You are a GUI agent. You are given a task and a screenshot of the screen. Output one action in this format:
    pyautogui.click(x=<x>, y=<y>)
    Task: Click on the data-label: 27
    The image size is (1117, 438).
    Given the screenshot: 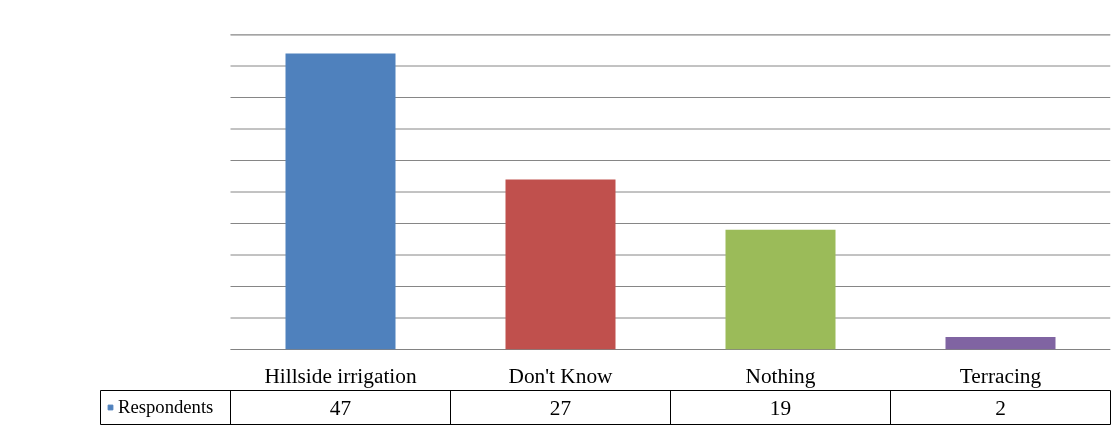 What is the action you would take?
    pyautogui.click(x=560, y=407)
    